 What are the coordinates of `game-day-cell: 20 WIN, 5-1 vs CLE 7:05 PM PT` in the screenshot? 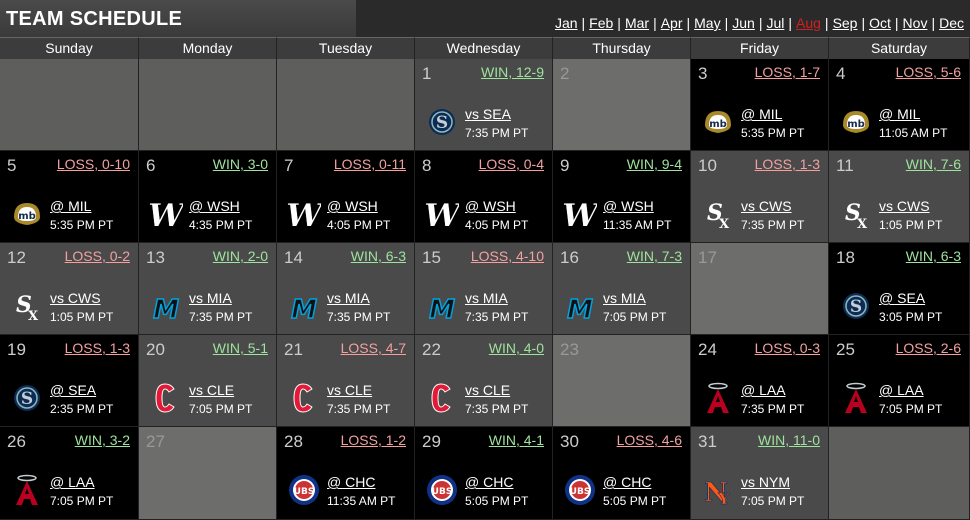 It's located at (208, 381).